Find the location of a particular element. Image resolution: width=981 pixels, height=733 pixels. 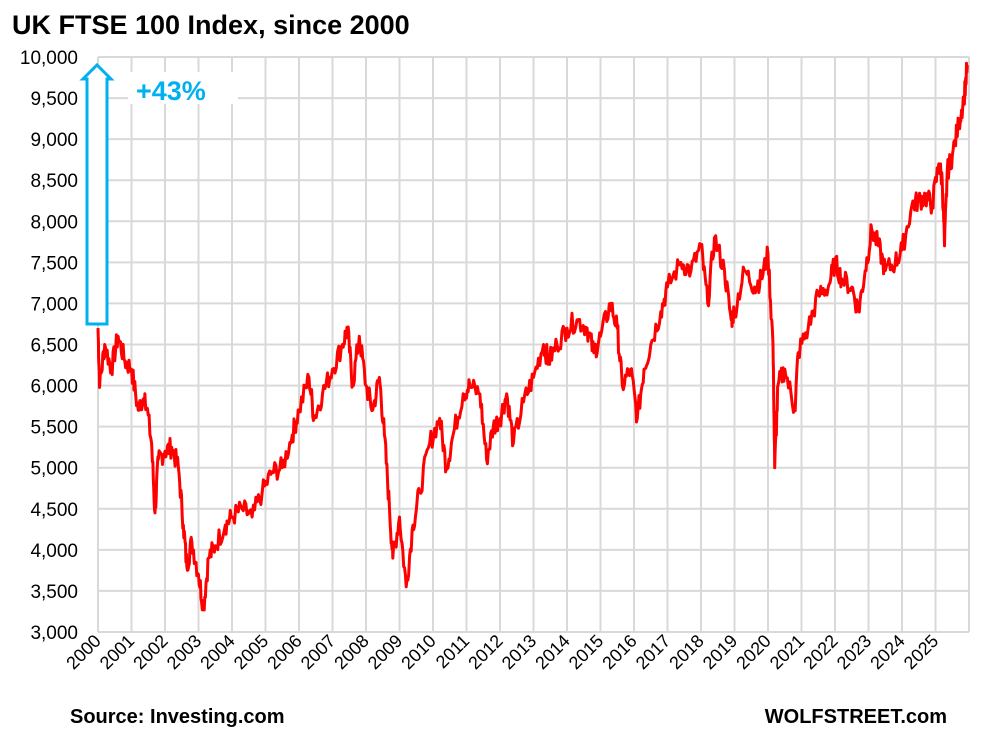

x-tick-label: 2014 is located at coordinates (552, 652).